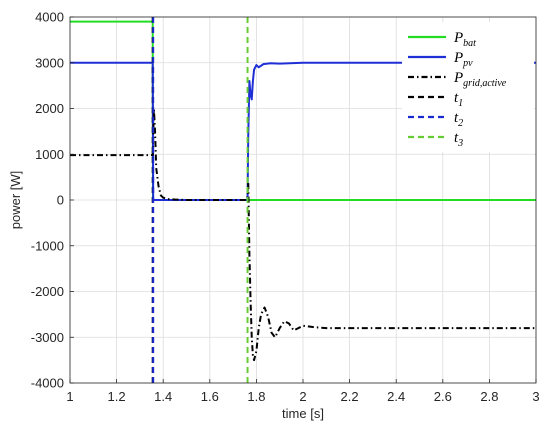 The image size is (550, 434). I want to click on x-tick-label: 2.6, so click(443, 396).